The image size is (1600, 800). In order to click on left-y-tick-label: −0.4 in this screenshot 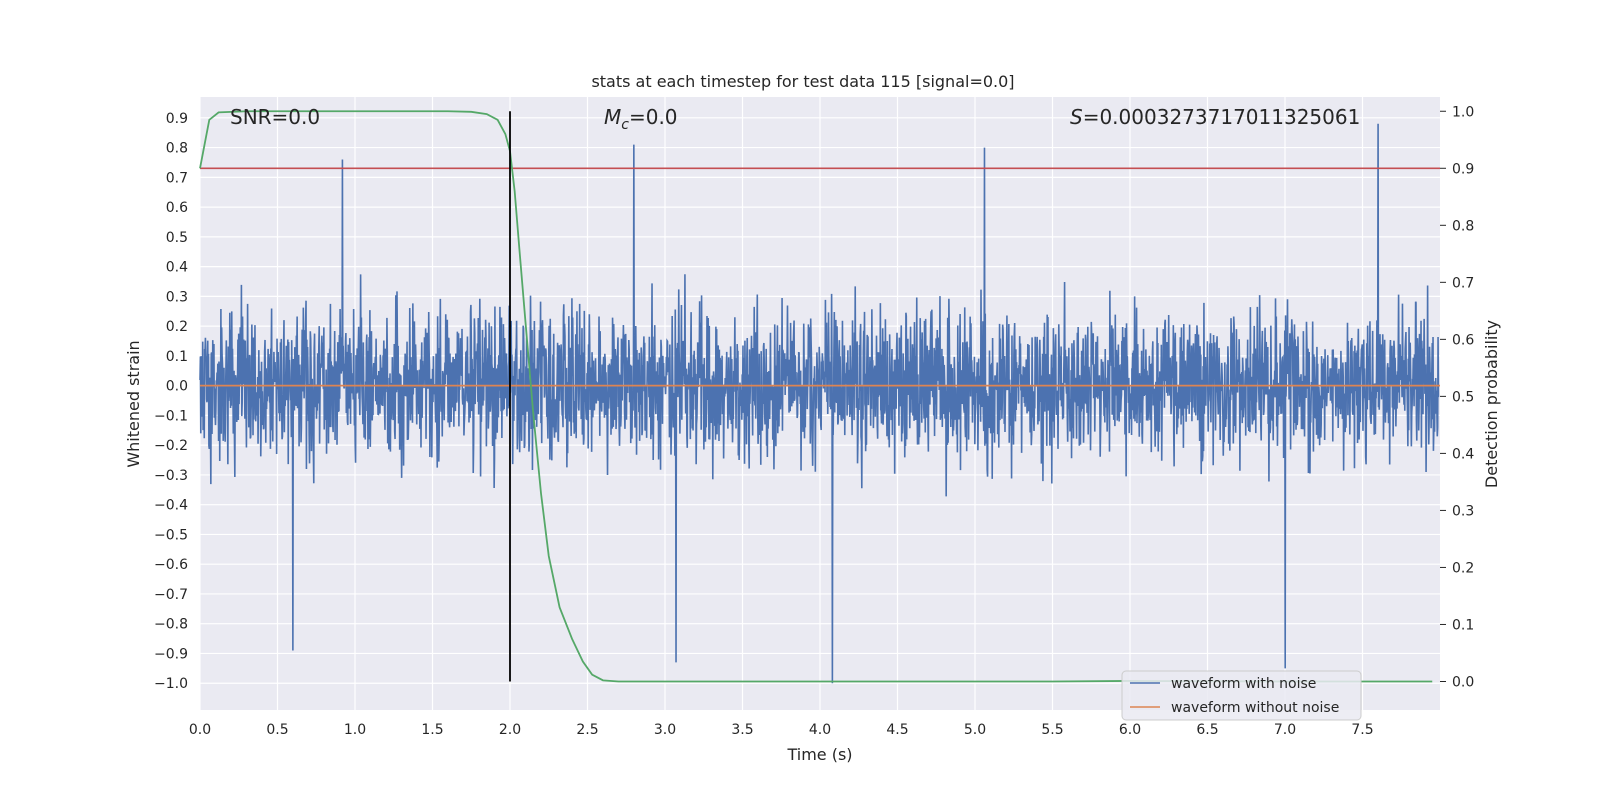, I will do `click(171, 506)`.